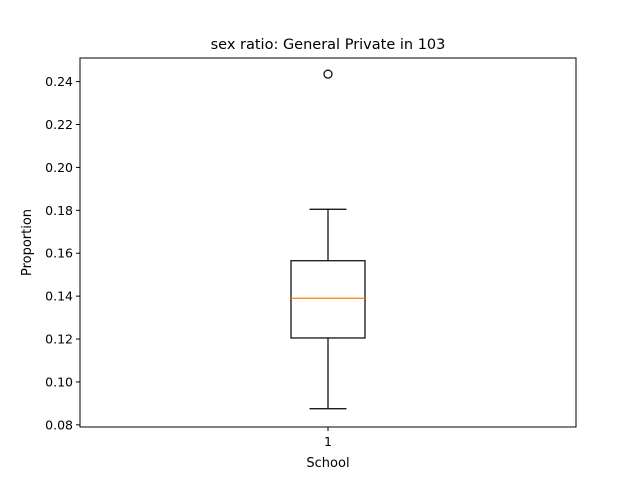 The height and width of the screenshot is (480, 640). What do you see at coordinates (59, 296) in the screenshot?
I see `y-tick-label: 0.14` at bounding box center [59, 296].